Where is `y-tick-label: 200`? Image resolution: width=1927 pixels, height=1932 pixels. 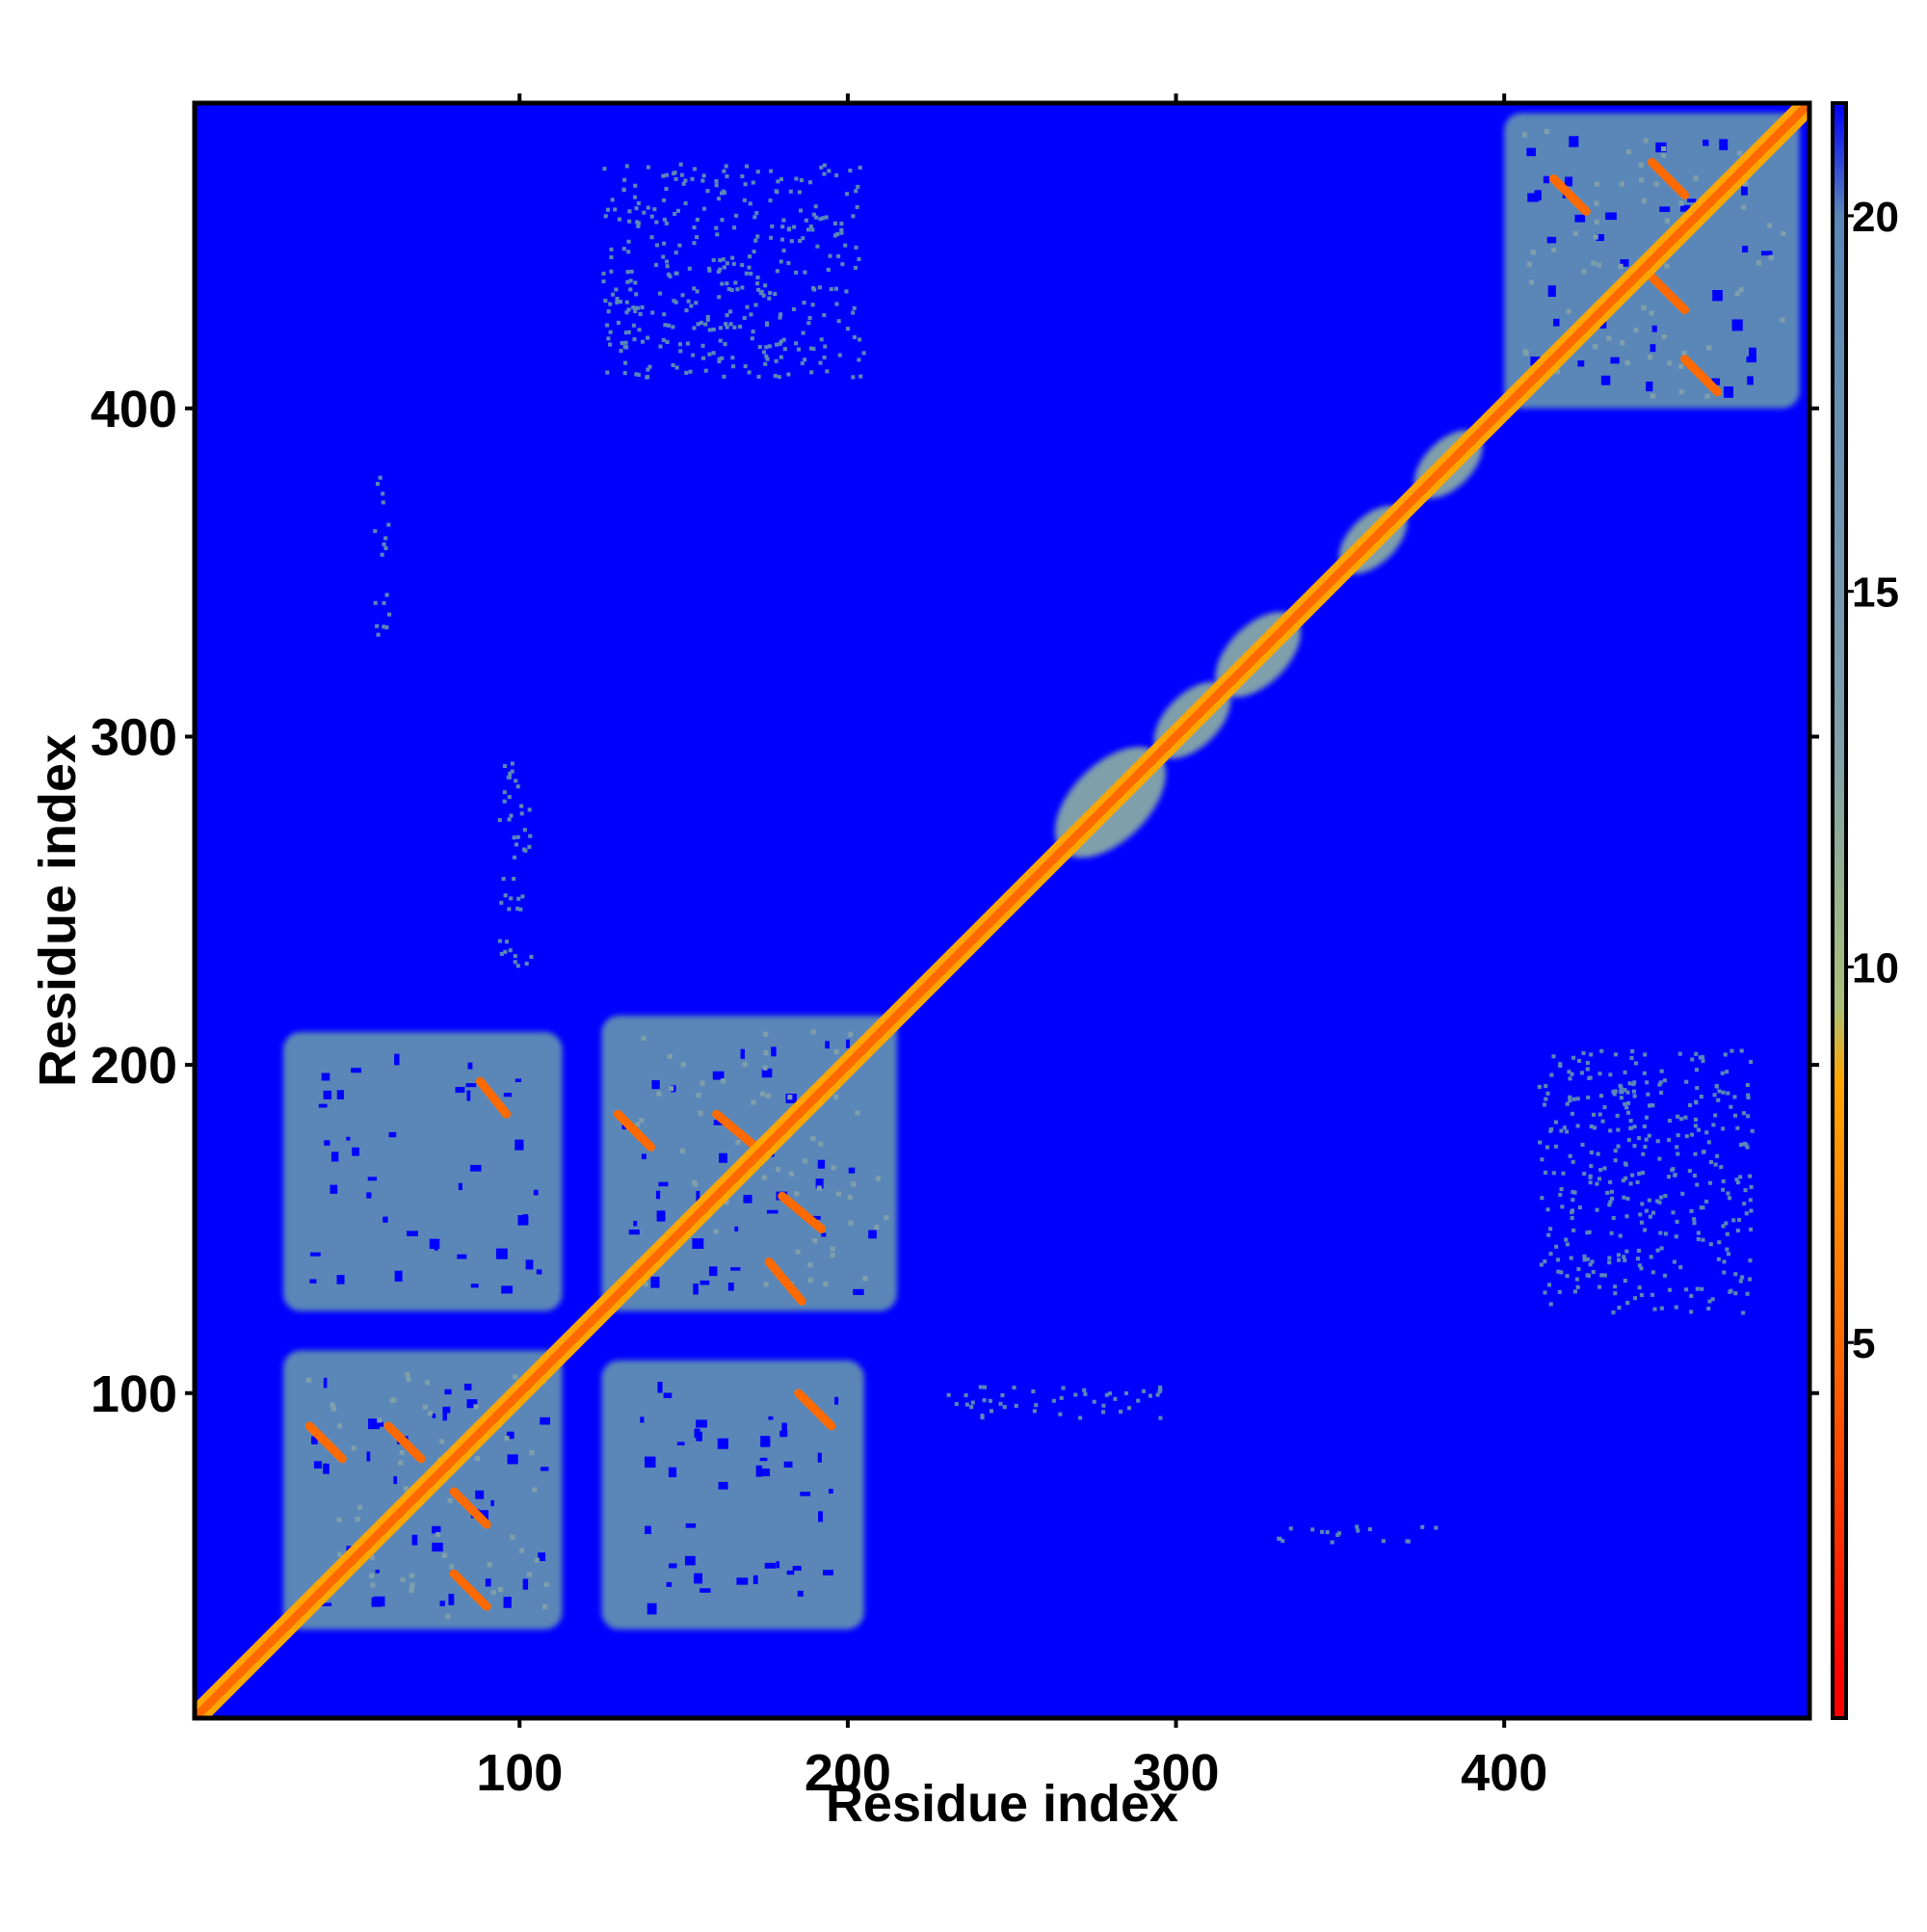 y-tick-label: 200 is located at coordinates (134, 1066).